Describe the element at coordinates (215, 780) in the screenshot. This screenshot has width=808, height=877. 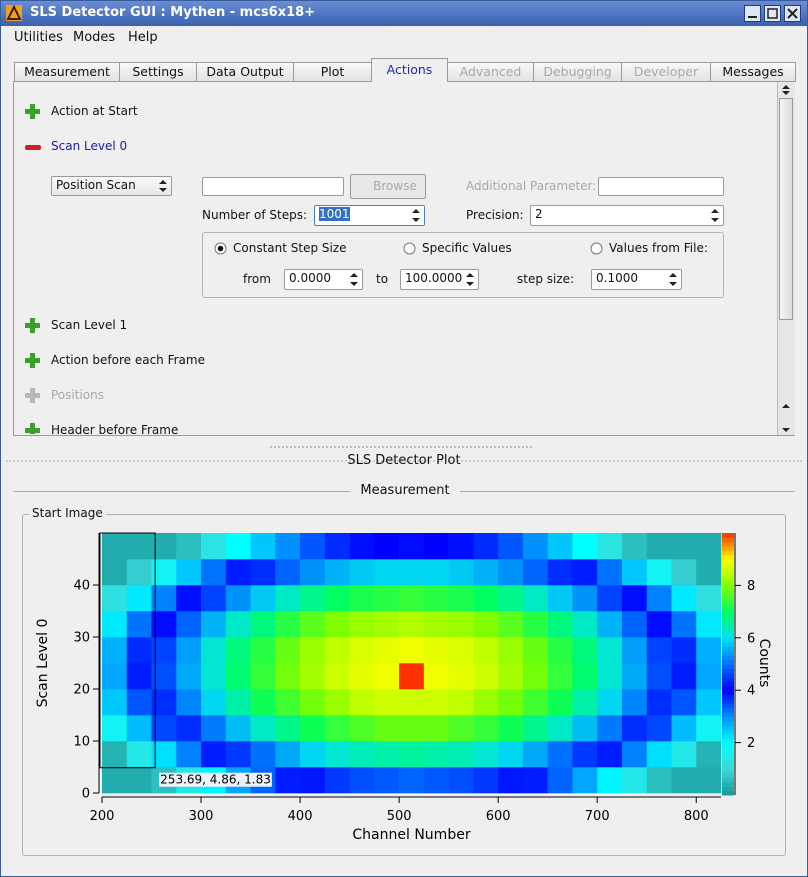
I see `cursor-label: 253.69, 4.86, 1.83` at that location.